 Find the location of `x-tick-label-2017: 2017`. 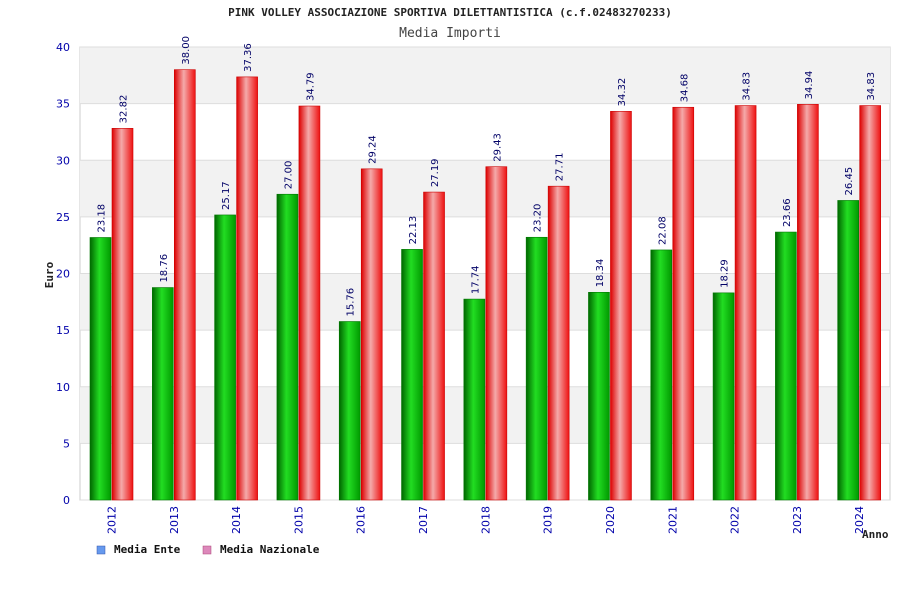

x-tick-label-2017: 2017 is located at coordinates (423, 520).